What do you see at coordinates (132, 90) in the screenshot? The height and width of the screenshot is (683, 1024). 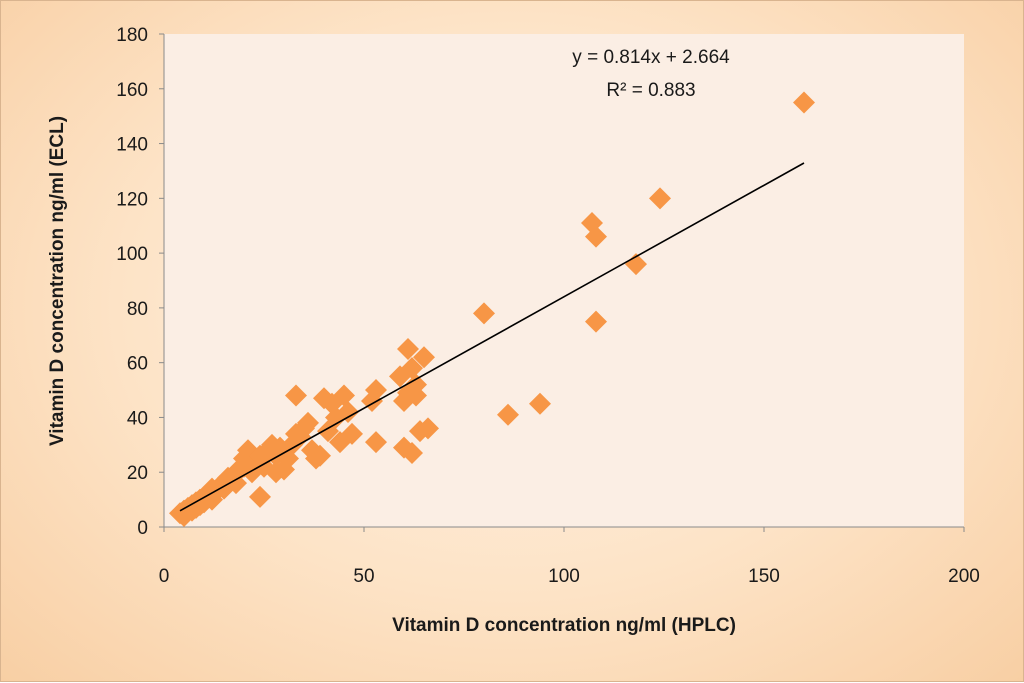 I see `y-tick-label: 160` at bounding box center [132, 90].